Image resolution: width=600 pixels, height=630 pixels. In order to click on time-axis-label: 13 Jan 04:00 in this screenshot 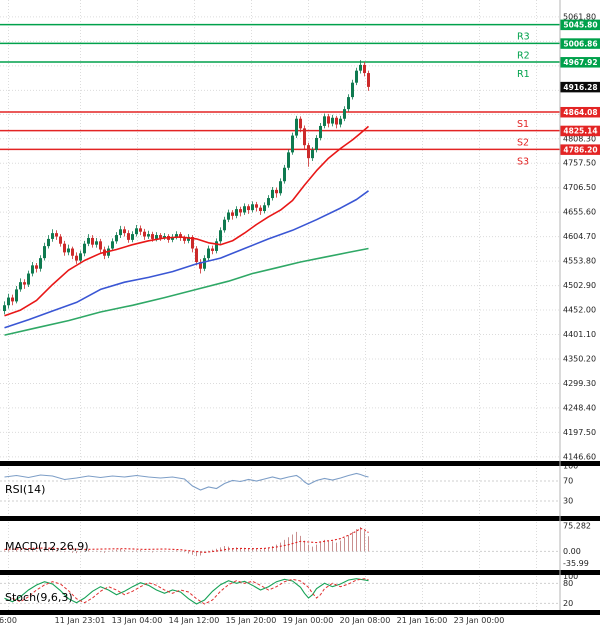, I will do `click(137, 620)`.